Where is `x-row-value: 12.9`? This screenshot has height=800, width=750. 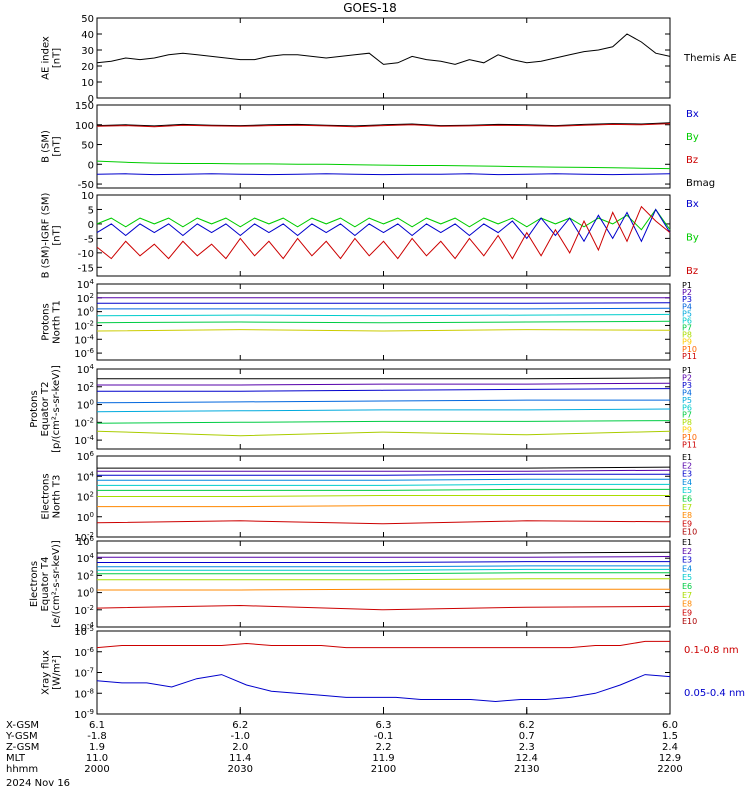
x-row-value: 12.9 is located at coordinates (670, 758).